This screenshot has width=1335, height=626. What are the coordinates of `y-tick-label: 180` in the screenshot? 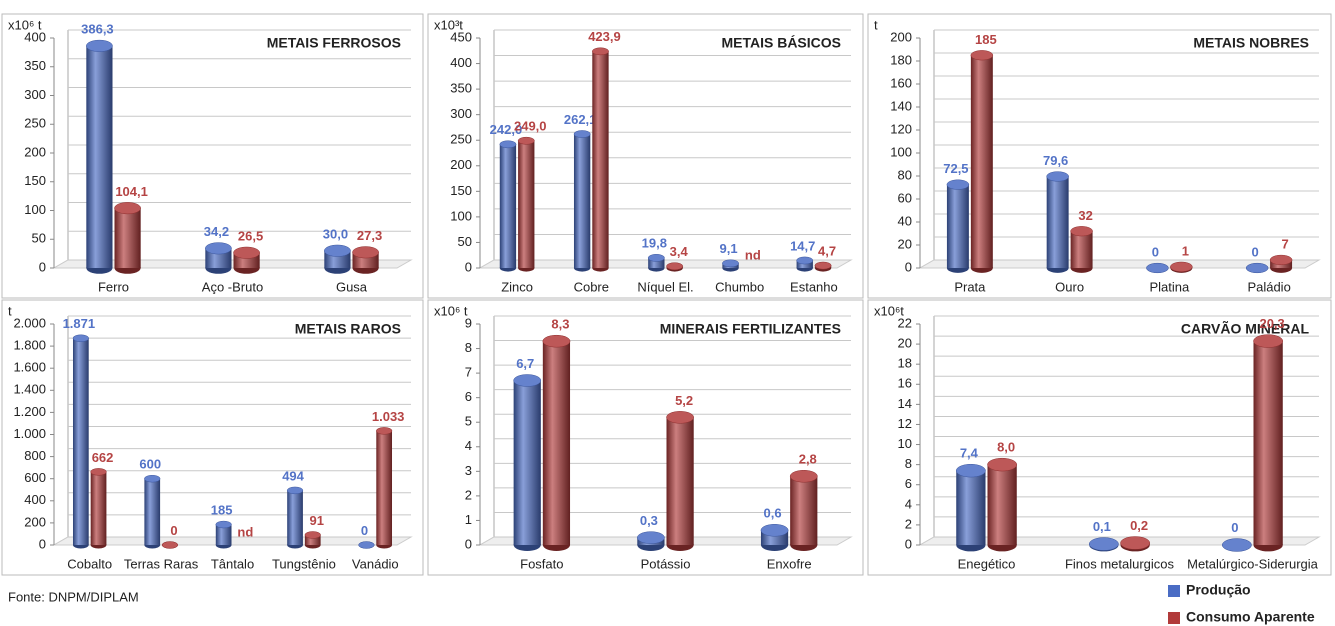 It's located at (901, 59).